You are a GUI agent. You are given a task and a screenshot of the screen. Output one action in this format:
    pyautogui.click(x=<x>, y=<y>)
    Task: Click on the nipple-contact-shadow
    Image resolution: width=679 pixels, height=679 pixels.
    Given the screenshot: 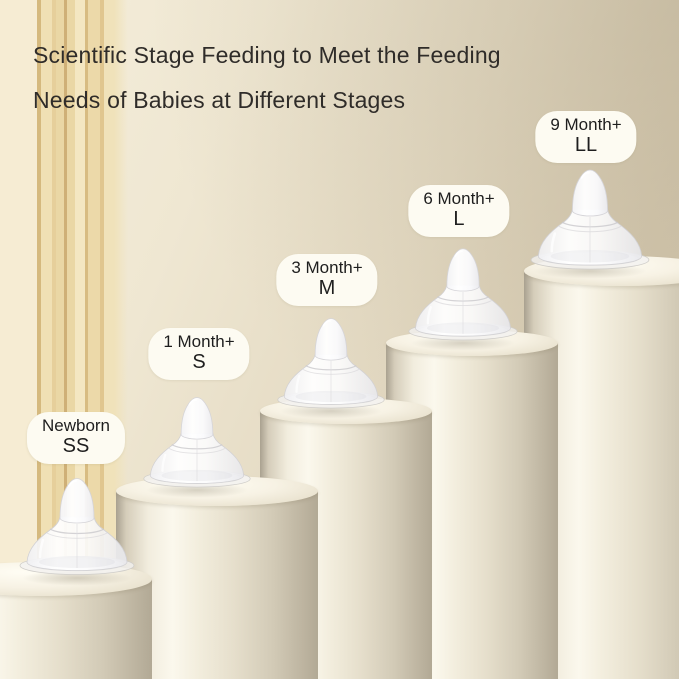 What is the action you would take?
    pyautogui.click(x=77, y=578)
    